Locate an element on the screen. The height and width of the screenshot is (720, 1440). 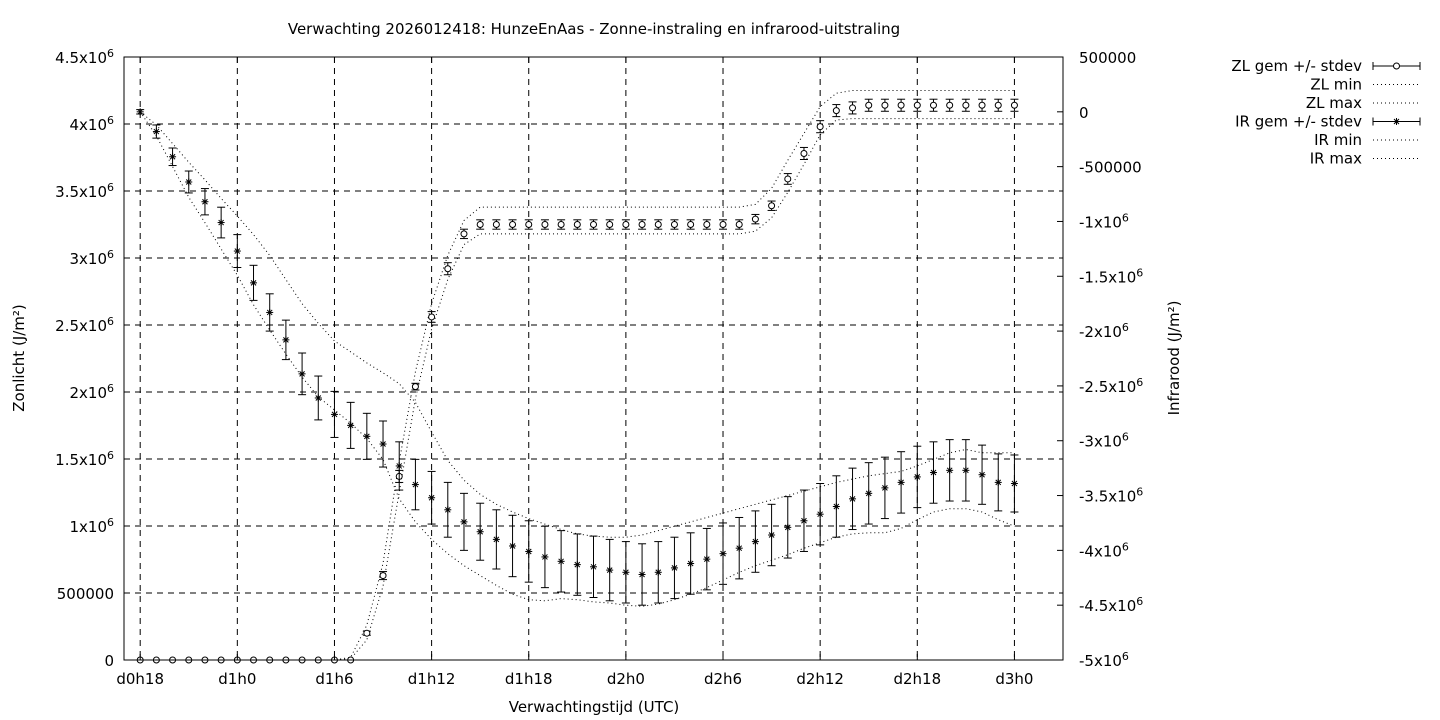
legend-entry: ZL gem +/- stdev is located at coordinates (1326, 66).